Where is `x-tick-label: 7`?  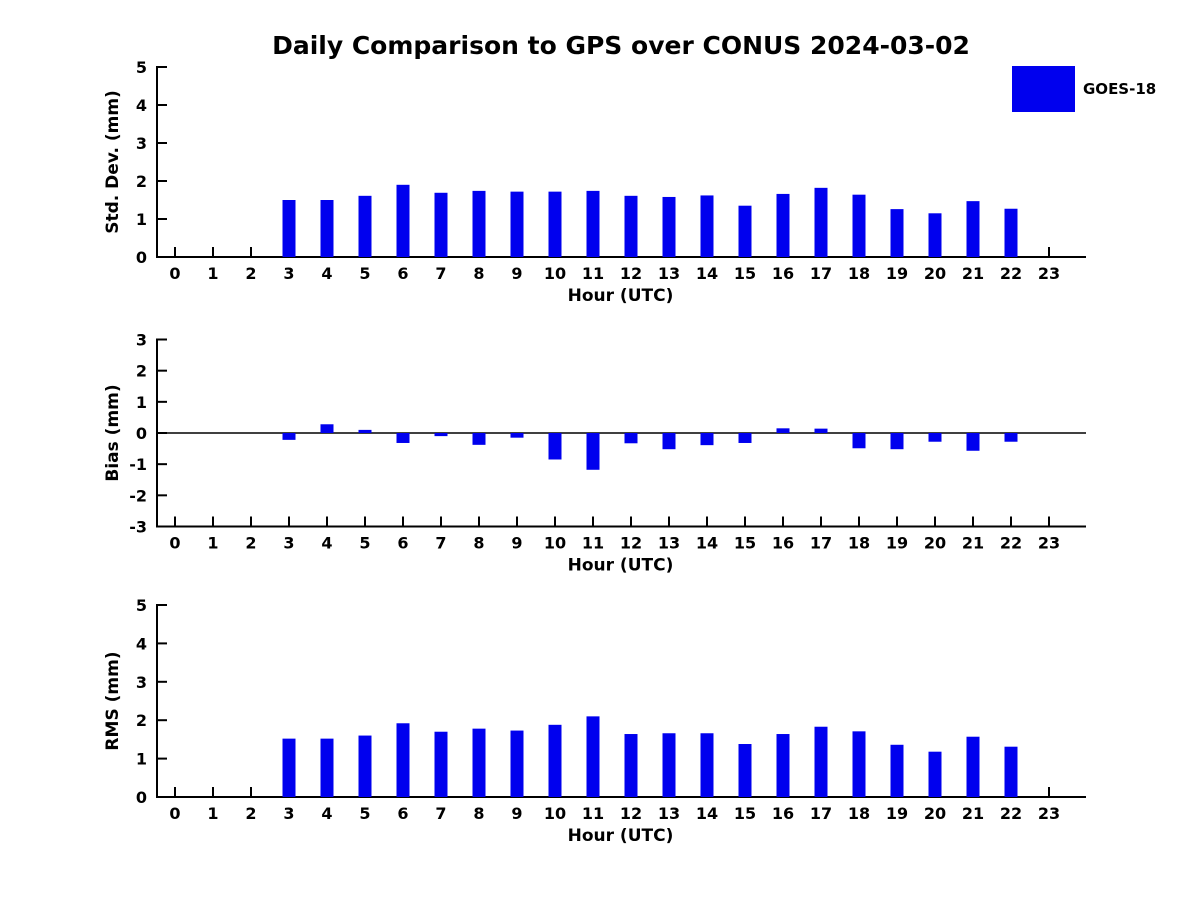 x-tick-label: 7 is located at coordinates (440, 813).